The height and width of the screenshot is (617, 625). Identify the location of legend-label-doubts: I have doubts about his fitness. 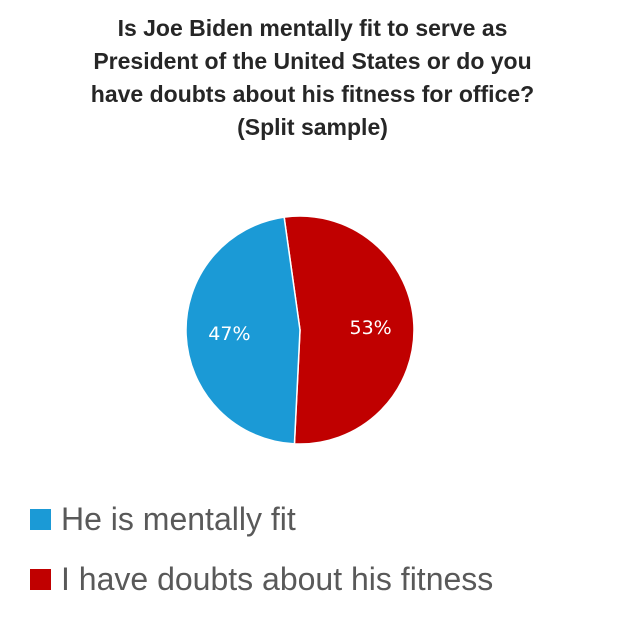
(277, 578).